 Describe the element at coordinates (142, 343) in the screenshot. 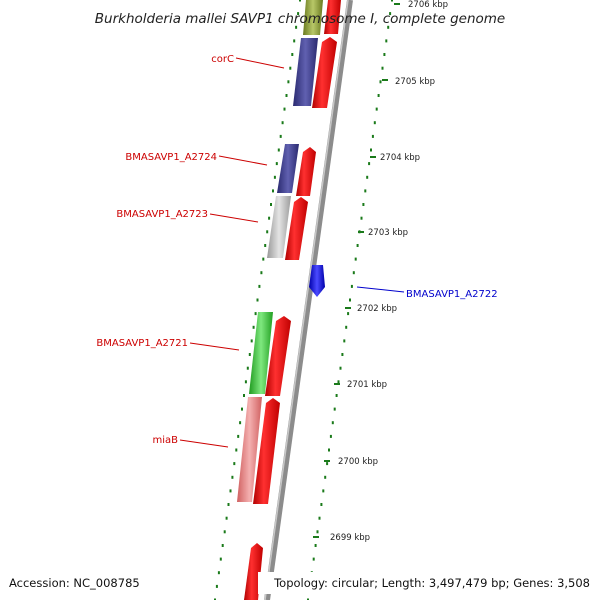

I see `gene-label-BMASAVP1_A2721: BMASAVP1_A2721` at that location.